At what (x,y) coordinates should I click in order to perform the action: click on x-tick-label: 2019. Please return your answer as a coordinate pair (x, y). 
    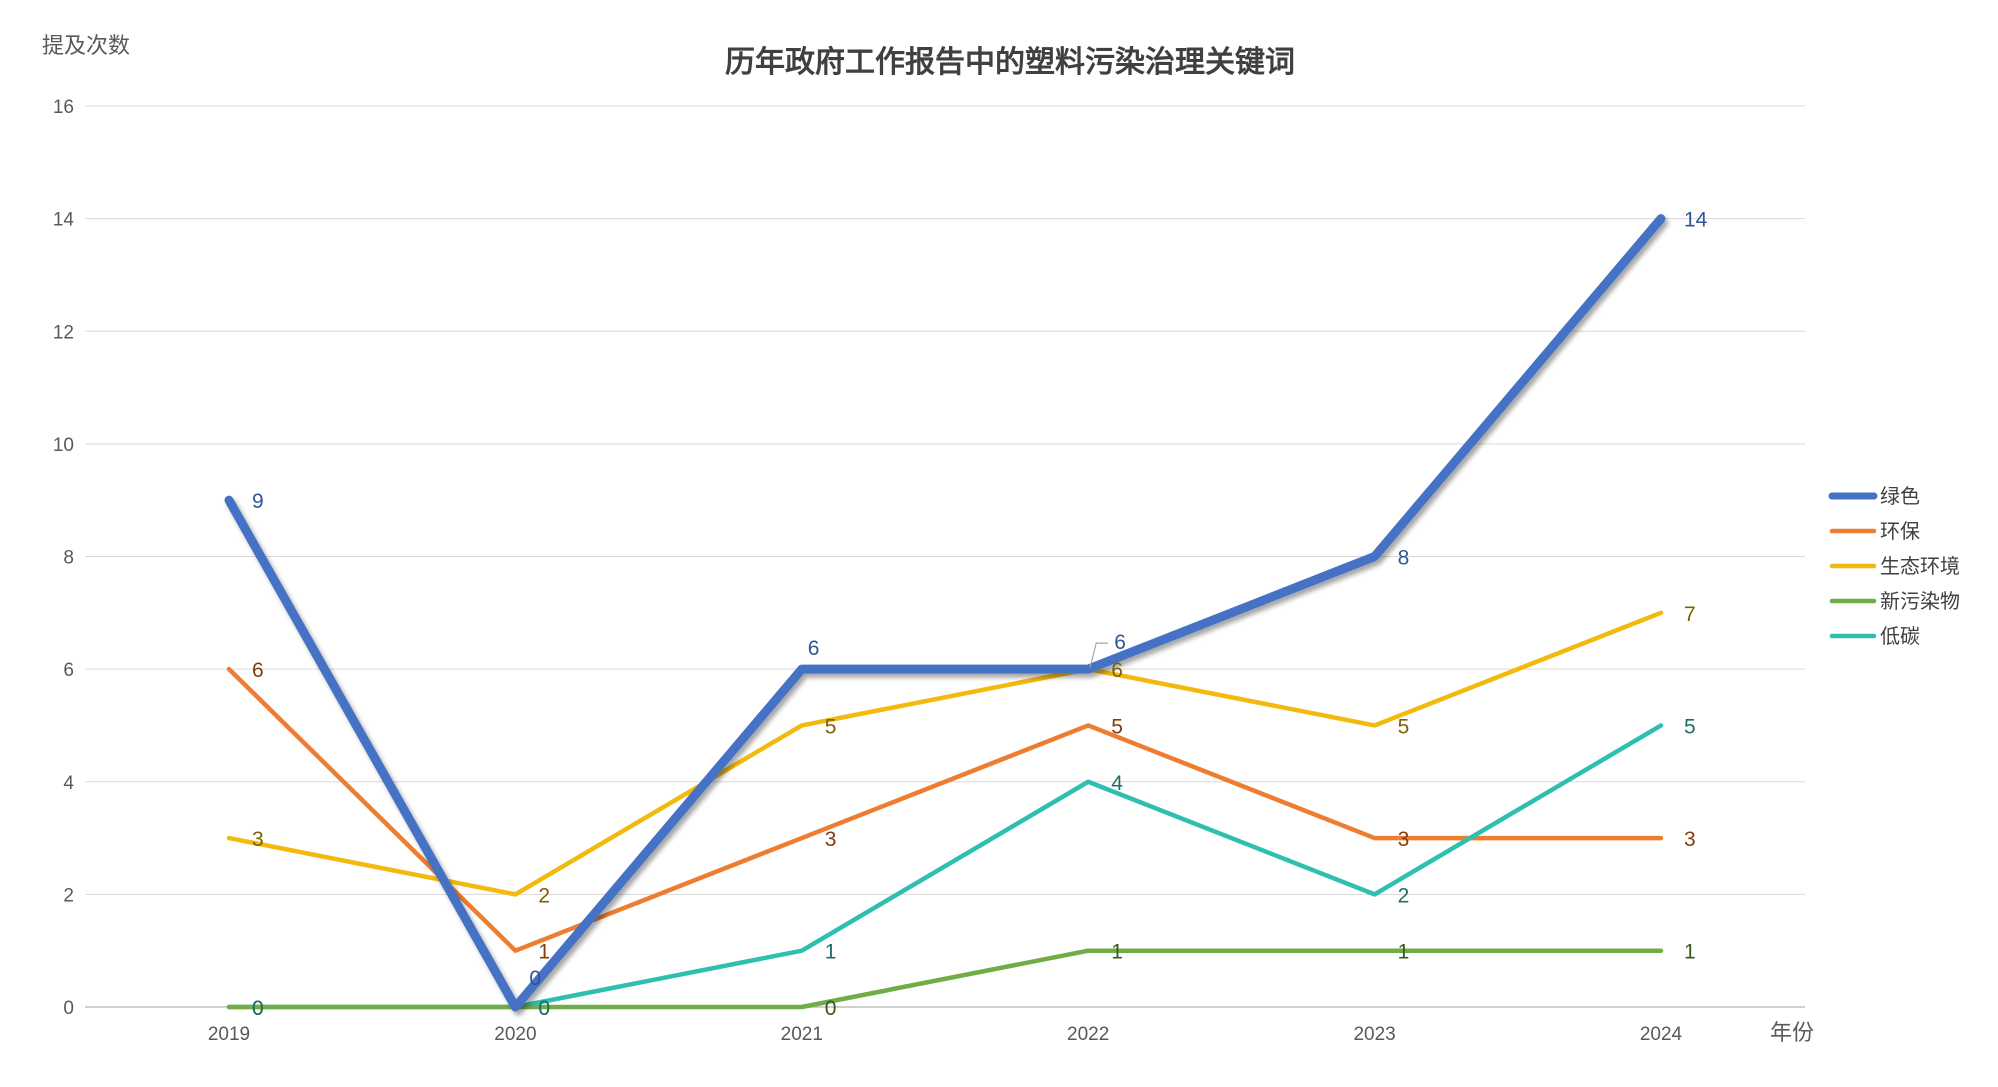
    Looking at the image, I should click on (229, 1034).